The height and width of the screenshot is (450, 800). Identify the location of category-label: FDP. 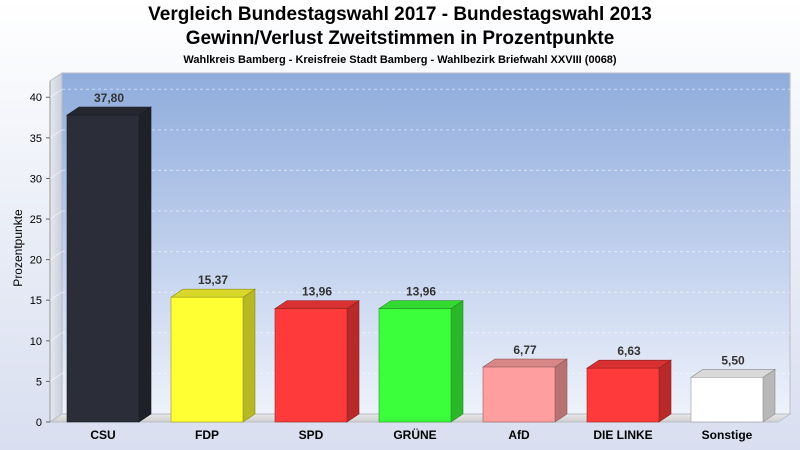
(207, 435).